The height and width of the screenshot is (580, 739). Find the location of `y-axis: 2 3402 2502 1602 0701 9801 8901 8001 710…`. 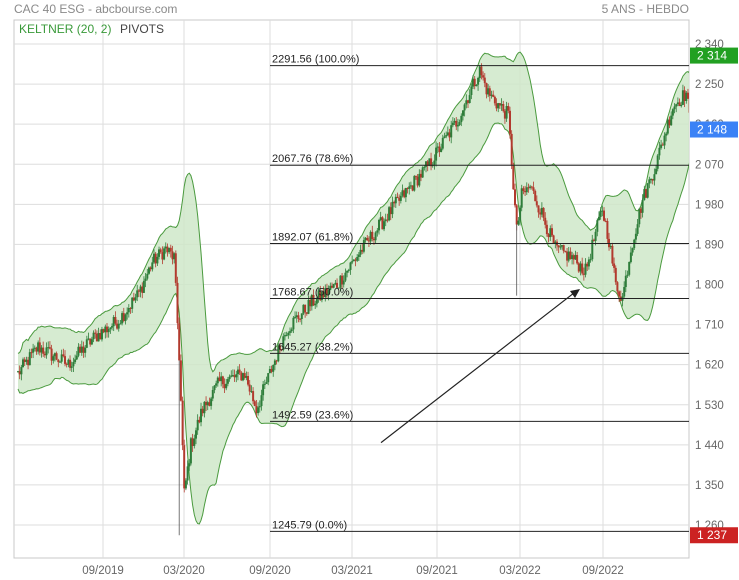

y-axis: 2 3402 2502 1602 0701 9801 8901 8001 710… is located at coordinates (709, 285).